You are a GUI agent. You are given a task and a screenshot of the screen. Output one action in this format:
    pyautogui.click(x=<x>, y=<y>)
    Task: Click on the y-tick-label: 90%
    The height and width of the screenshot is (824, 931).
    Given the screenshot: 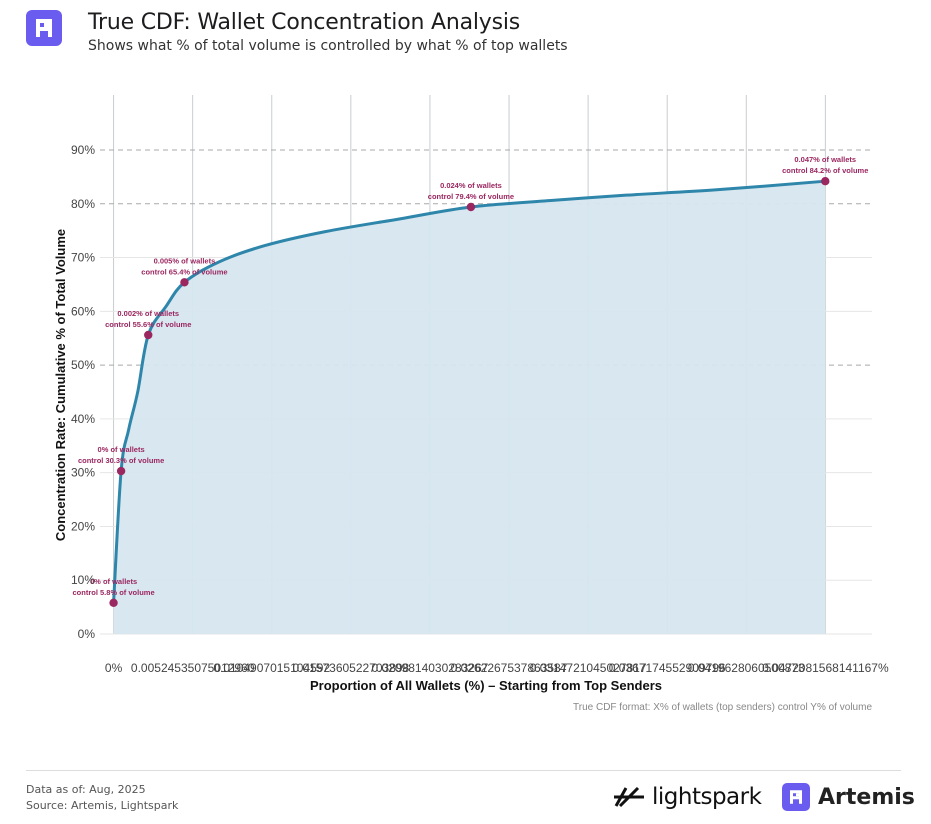 What is the action you would take?
    pyautogui.click(x=83, y=150)
    